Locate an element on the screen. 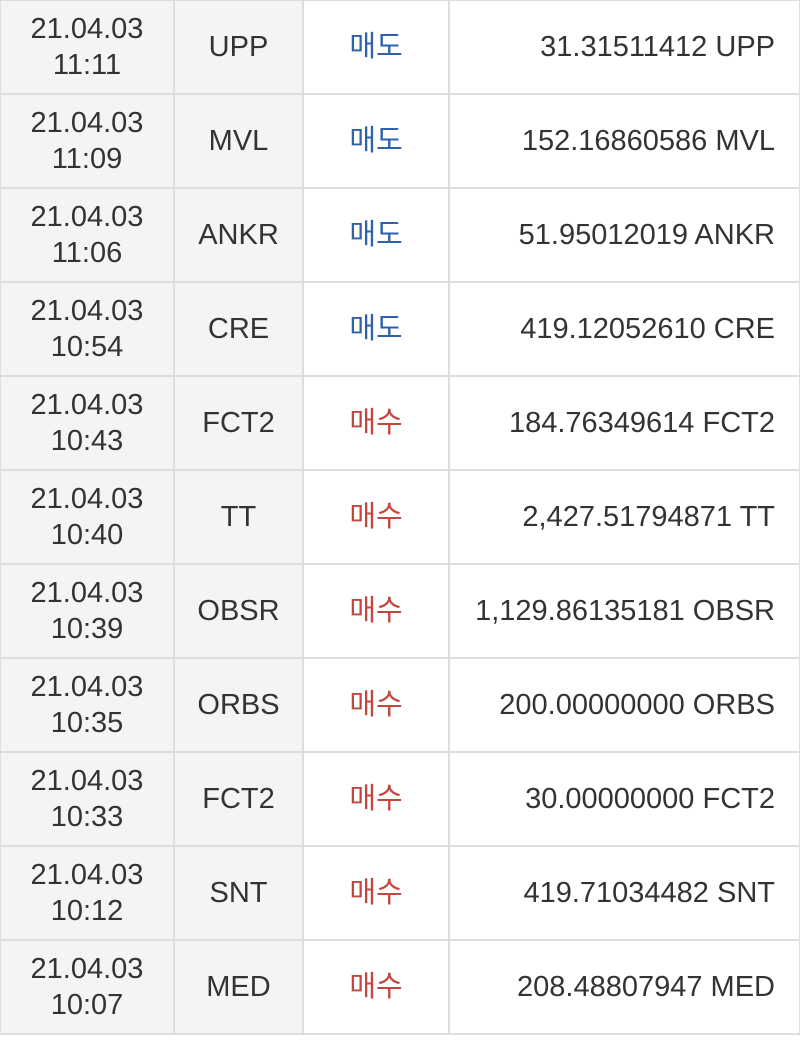 Image resolution: width=800 pixels, height=1047 pixels. amount-cell: 31.31511412 UPP is located at coordinates (624, 47).